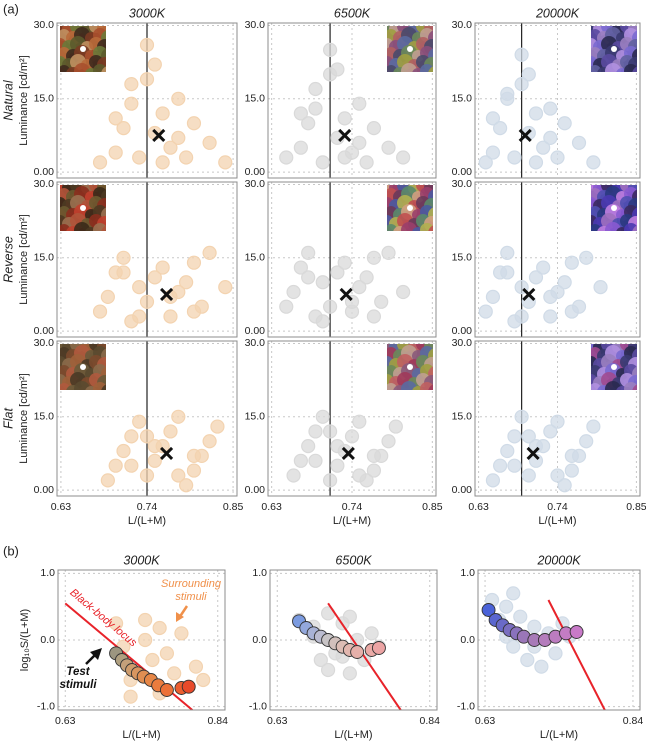 The height and width of the screenshot is (755, 646). Describe the element at coordinates (141, 560) in the screenshot. I see `panel-title: 3000K` at that location.